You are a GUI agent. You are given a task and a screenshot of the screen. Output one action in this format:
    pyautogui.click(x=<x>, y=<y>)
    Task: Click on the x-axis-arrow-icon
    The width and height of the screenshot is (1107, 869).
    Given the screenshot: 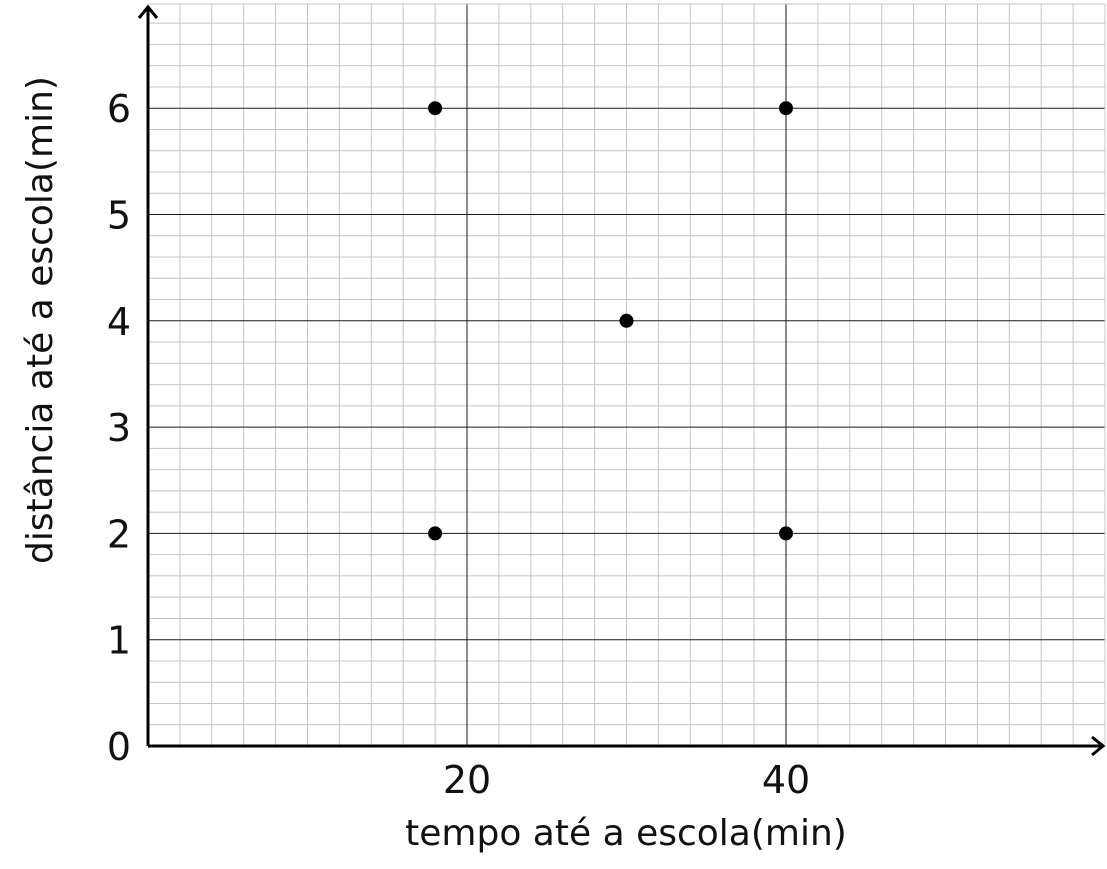 What is the action you would take?
    pyautogui.click(x=1098, y=746)
    